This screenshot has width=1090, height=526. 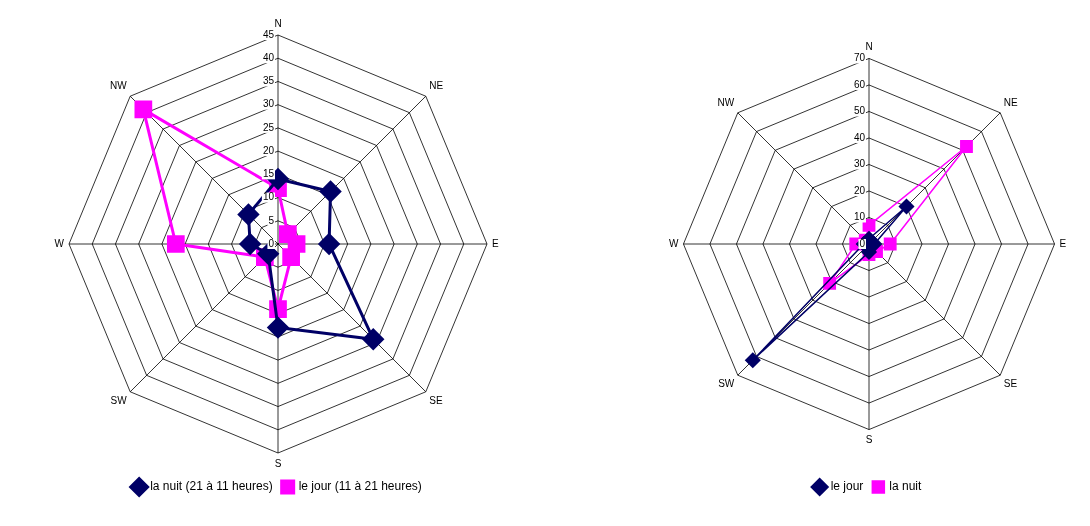 I want to click on y-tick-label: 60, so click(x=859, y=84).